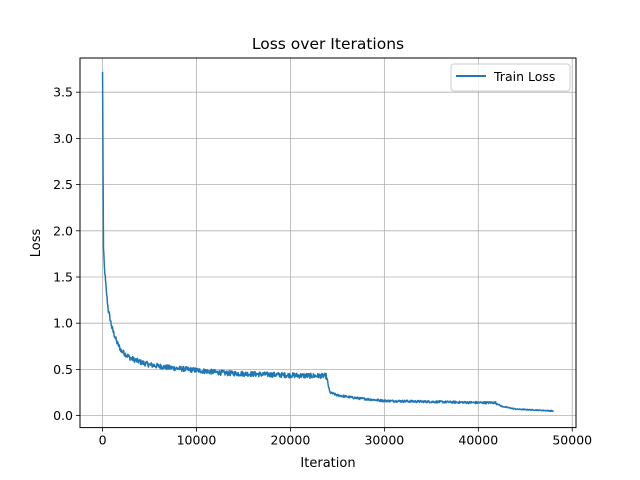  What do you see at coordinates (478, 440) in the screenshot?
I see `x-tick-label: 40000` at bounding box center [478, 440].